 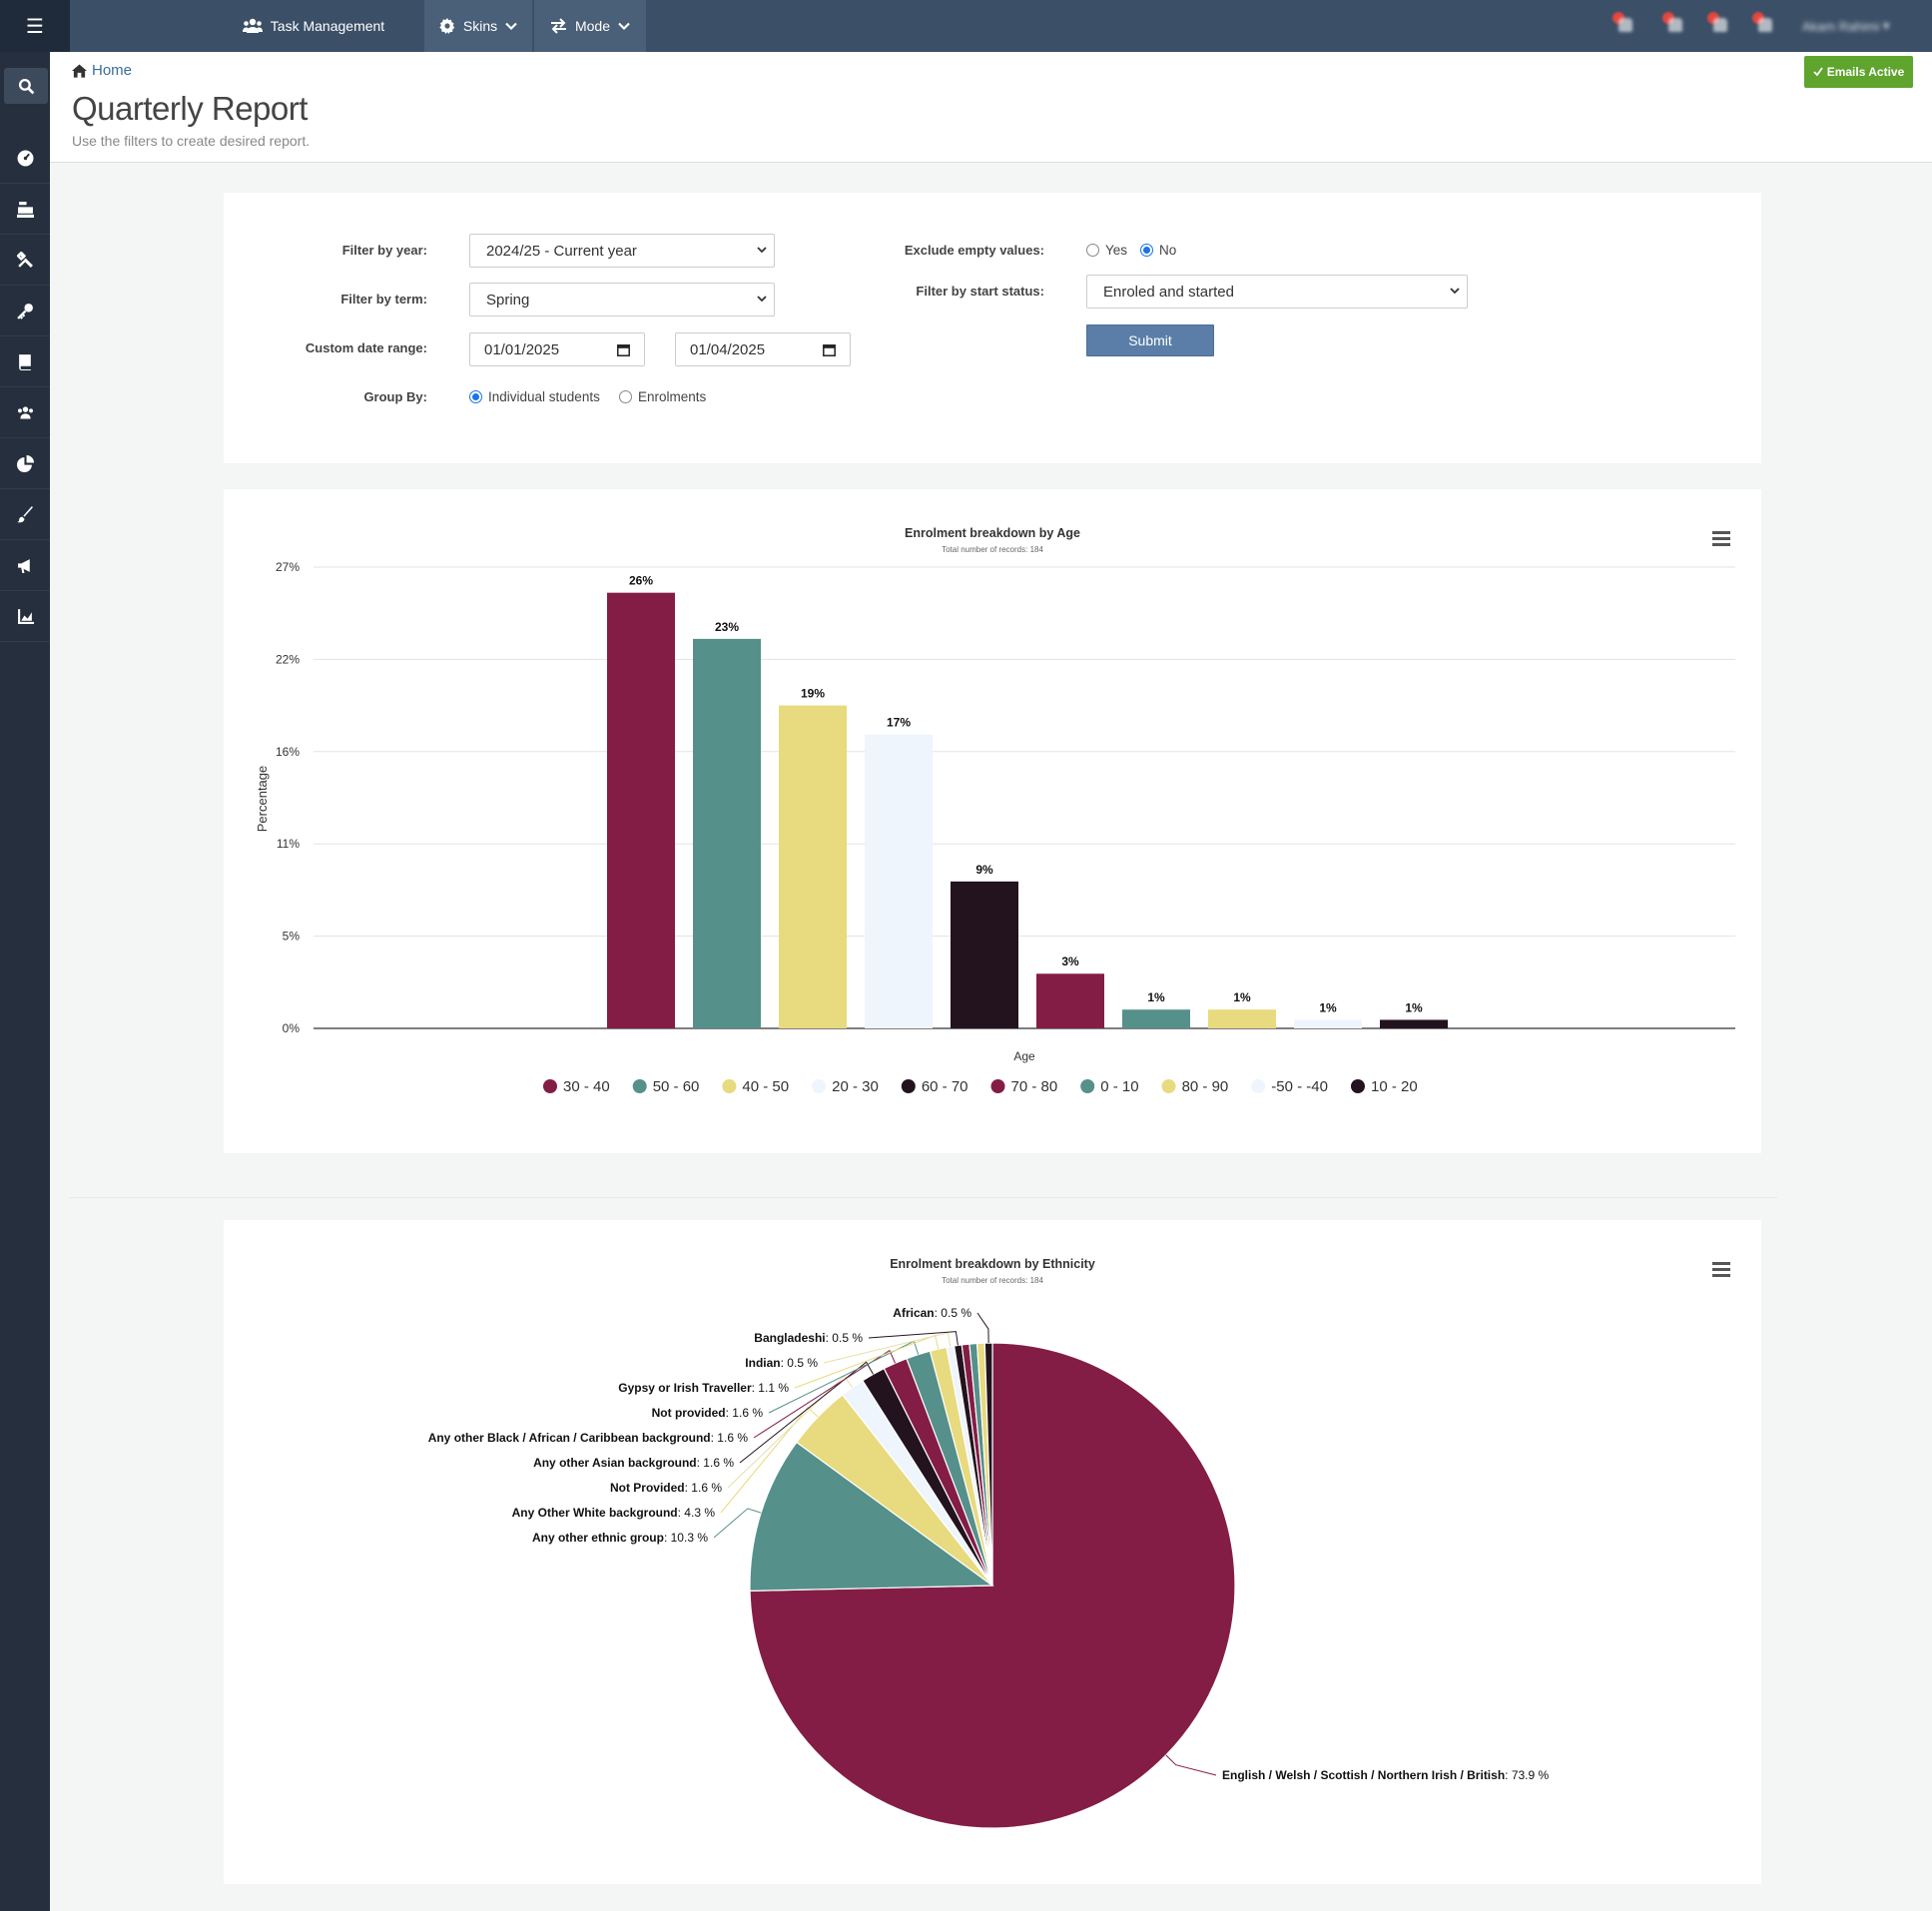 I want to click on legend-label: 40 - 50, so click(x=765, y=1086).